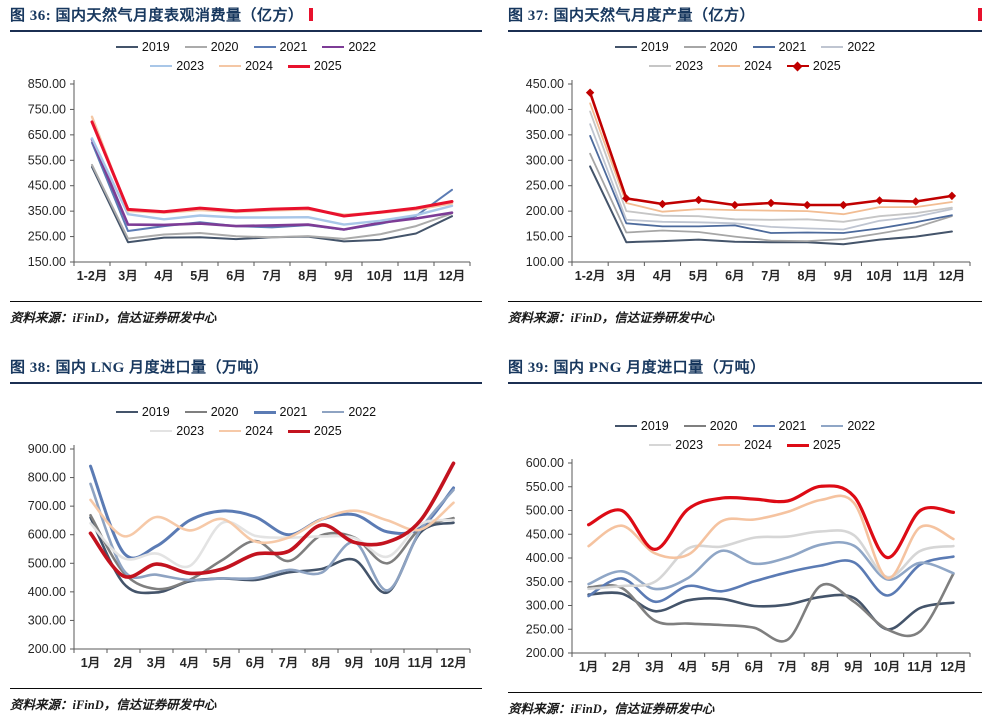 The width and height of the screenshot is (992, 726). What do you see at coordinates (545, 262) in the screenshot?
I see `y-tick-label: 100.00` at bounding box center [545, 262].